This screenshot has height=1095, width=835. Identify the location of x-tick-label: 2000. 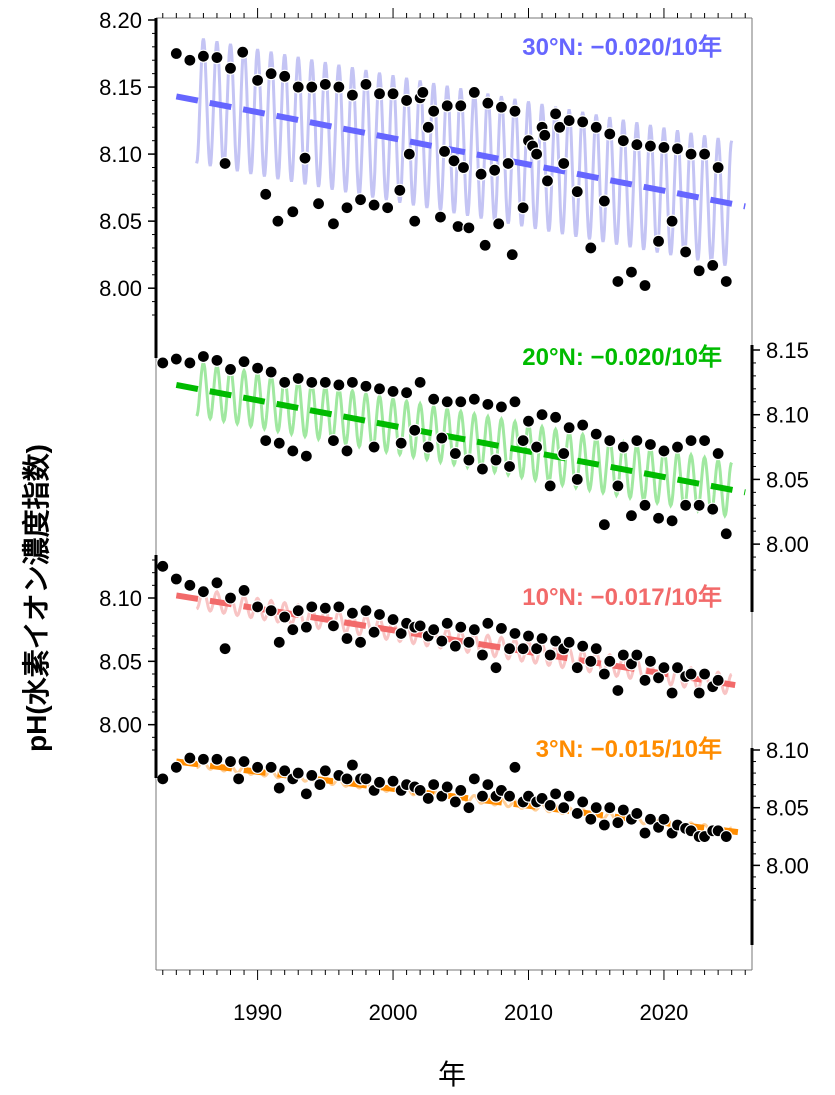
(393, 1012).